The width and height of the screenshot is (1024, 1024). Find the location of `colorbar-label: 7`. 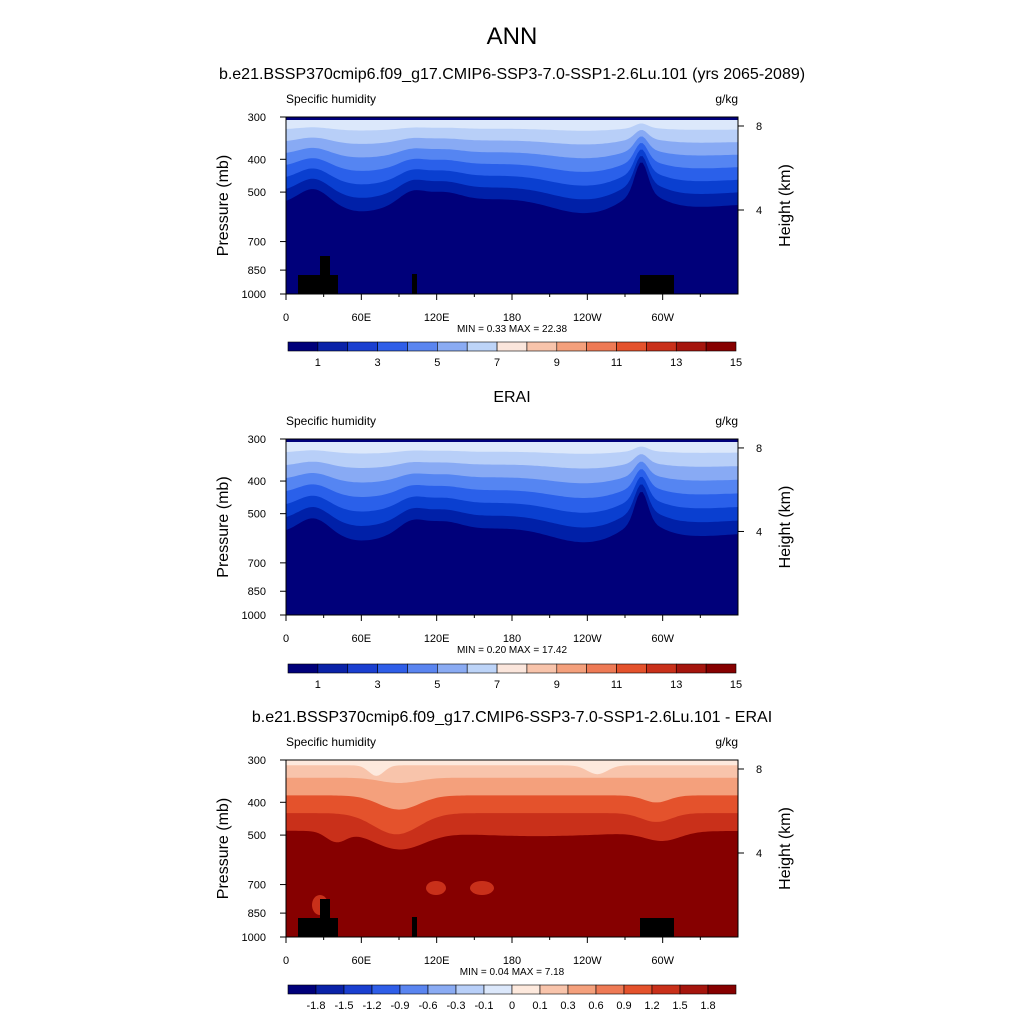

colorbar-label: 7 is located at coordinates (497, 685).